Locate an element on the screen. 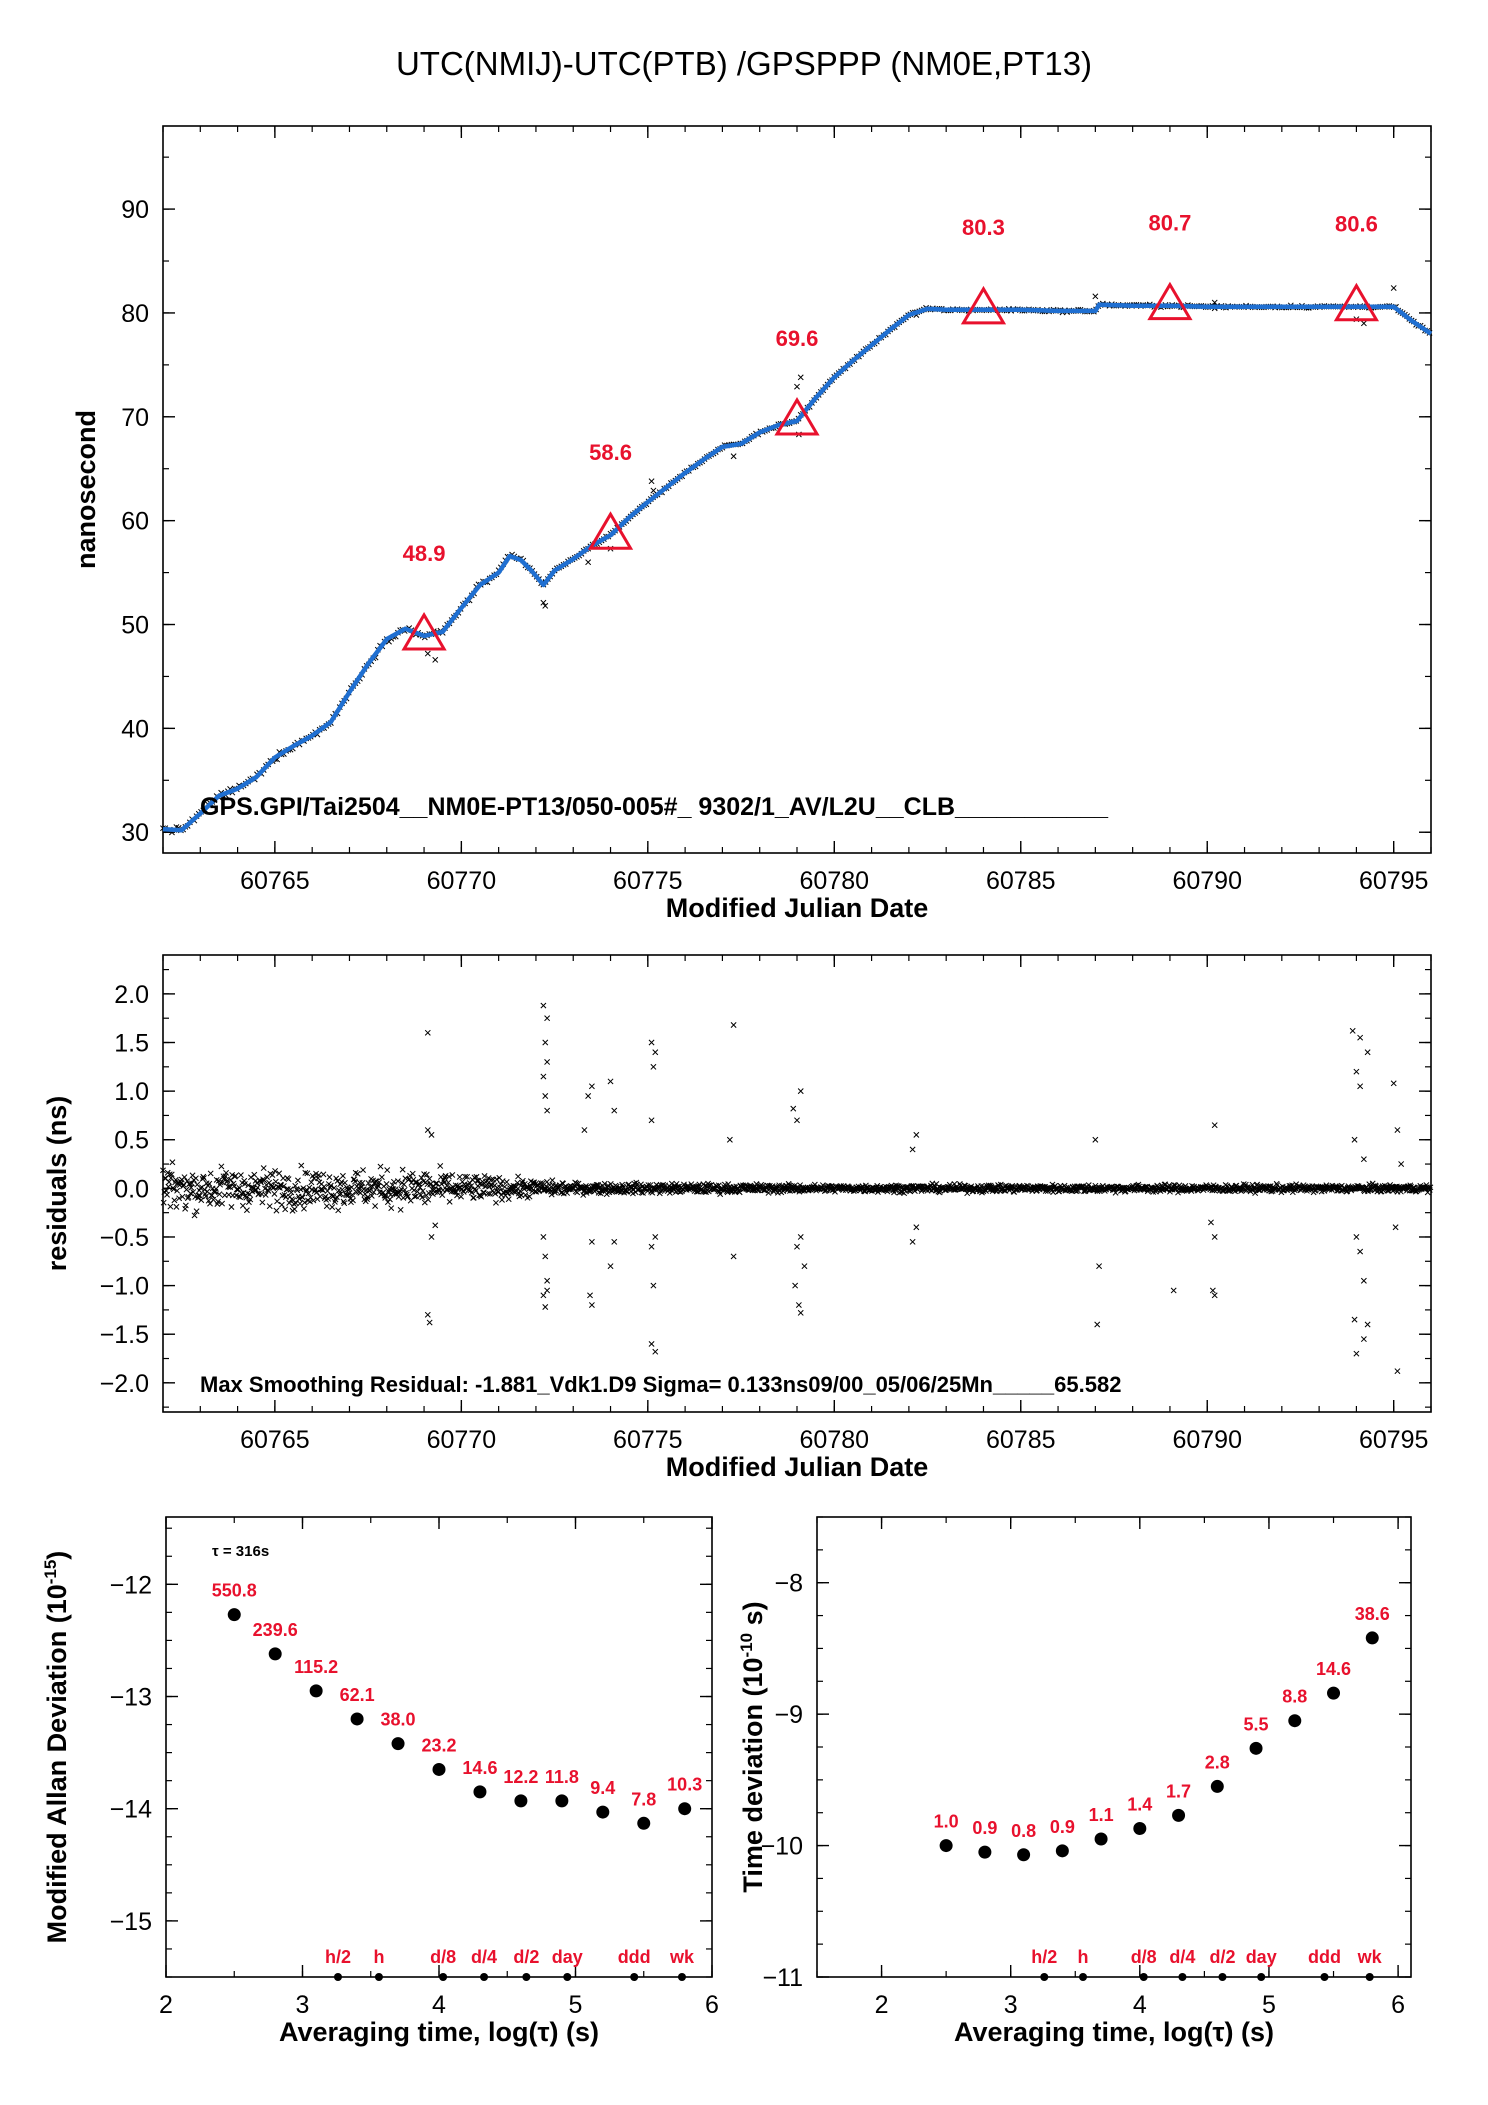 The height and width of the screenshot is (2105, 1488). x-tick-label: 5 is located at coordinates (1269, 2005).